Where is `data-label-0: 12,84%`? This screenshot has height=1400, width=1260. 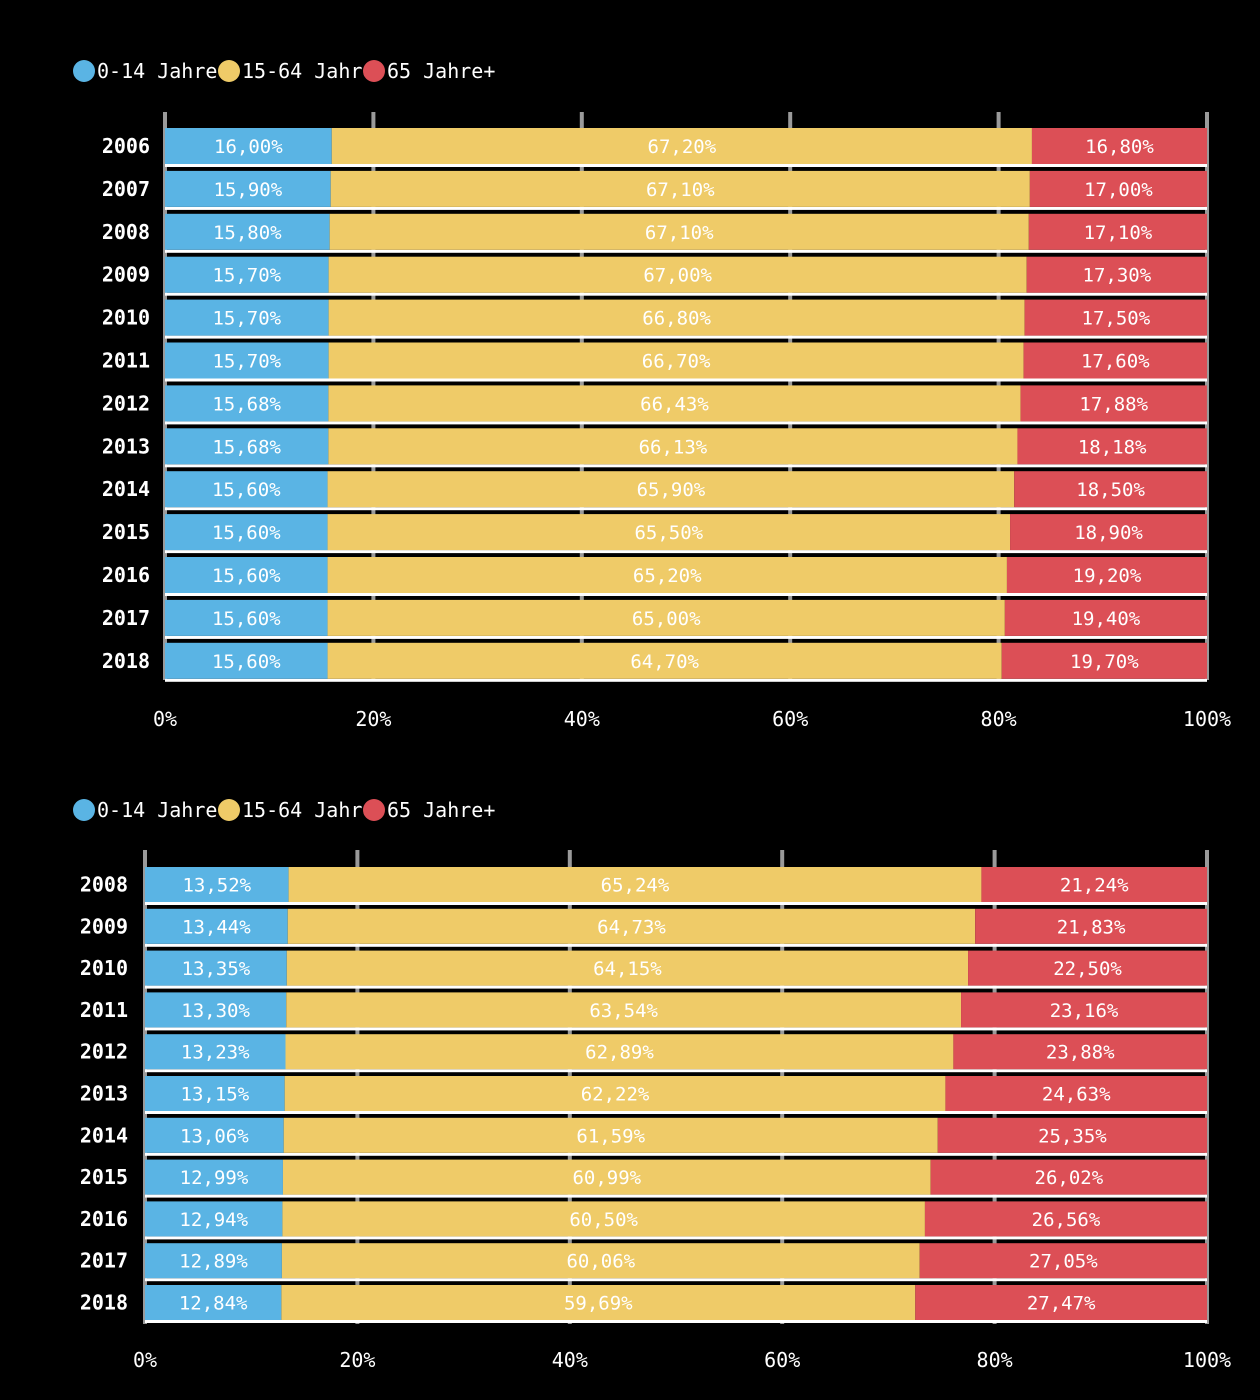 data-label-0: 12,84% is located at coordinates (213, 1304).